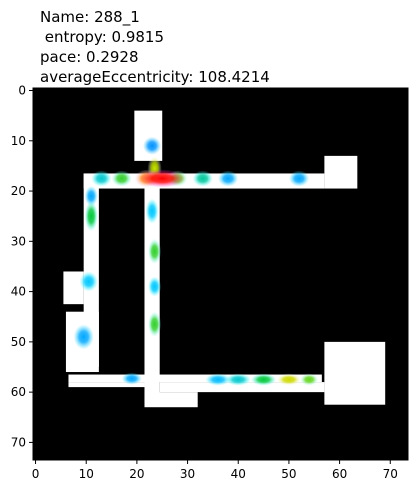 Image resolution: width=416 pixels, height=492 pixels. What do you see at coordinates (215, 470) in the screenshot?
I see `x-ticks: 0 10 20 30 40 50 60 70` at bounding box center [215, 470].